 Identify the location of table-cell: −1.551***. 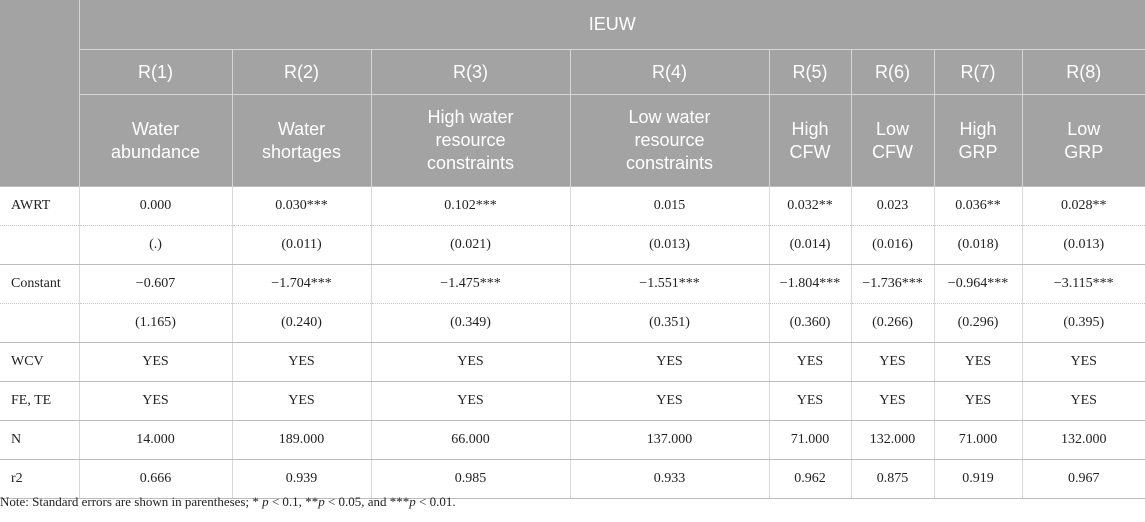
(669, 284).